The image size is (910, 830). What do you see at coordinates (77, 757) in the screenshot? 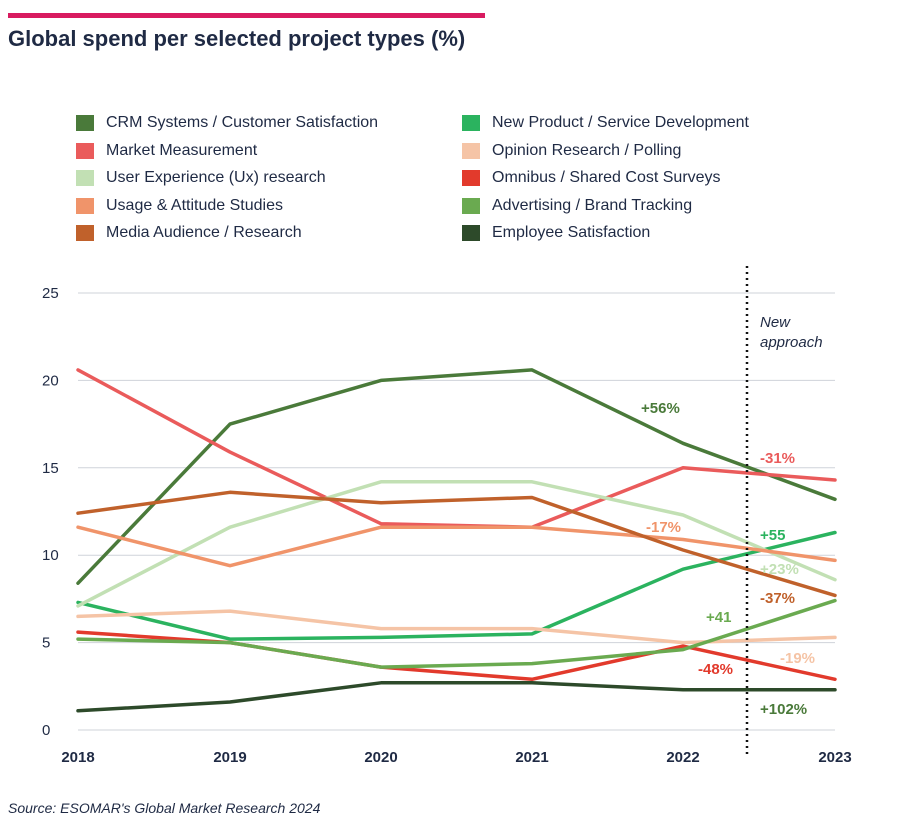
I see `x-tick-label: 2018` at bounding box center [77, 757].